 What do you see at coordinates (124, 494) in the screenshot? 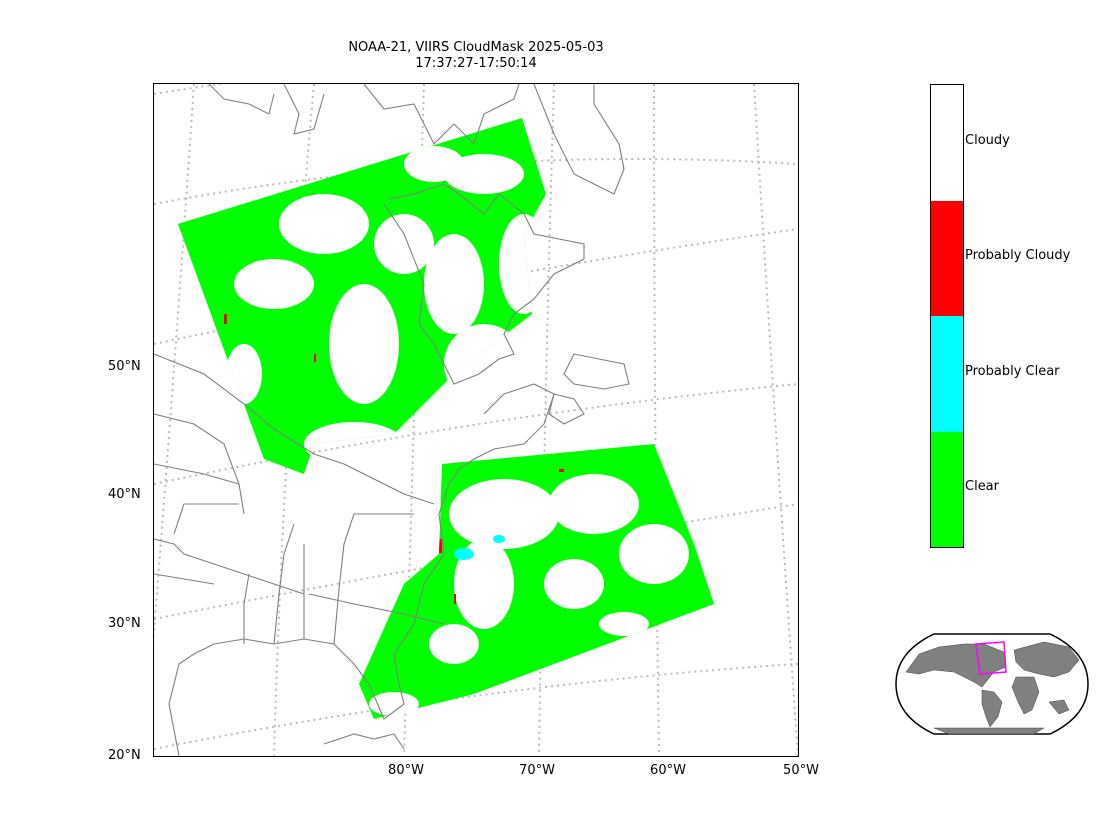
I see `lat-label-40n: 40°N` at bounding box center [124, 494].